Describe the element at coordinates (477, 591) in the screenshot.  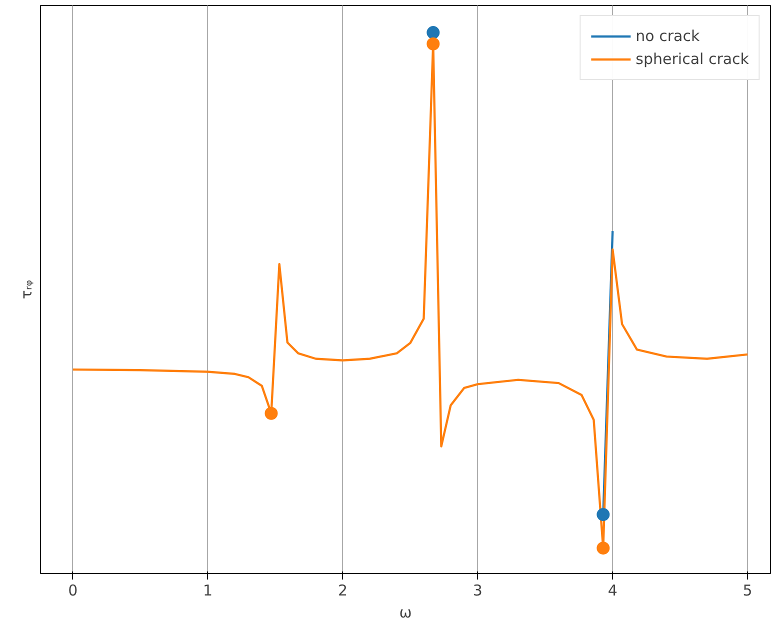
I see `x-tick-label: 3` at that location.